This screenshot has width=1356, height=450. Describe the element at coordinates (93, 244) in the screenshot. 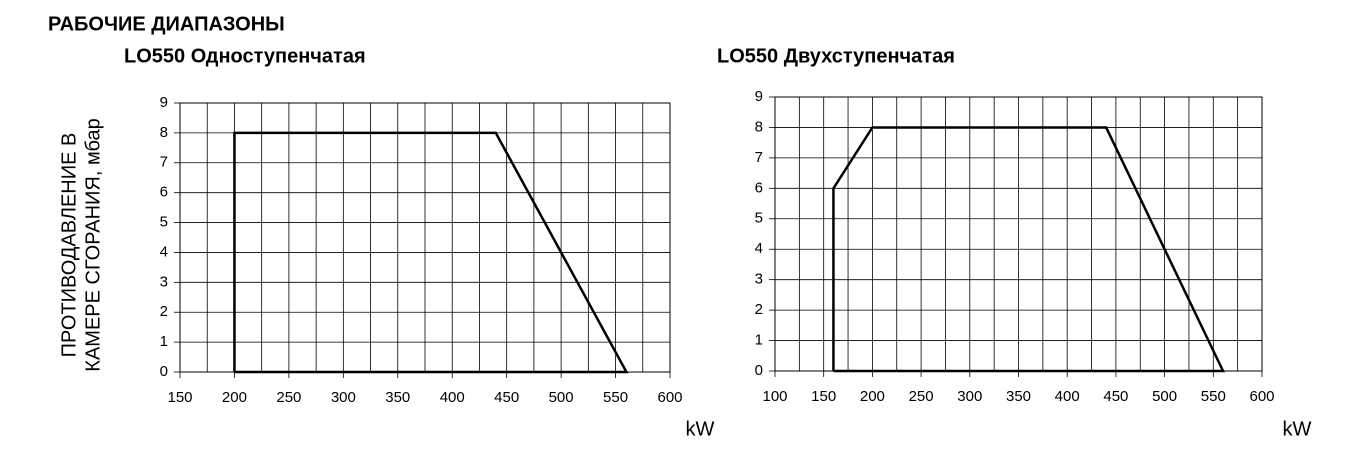

I see `y-axis-label: КАМЕРЕ СГОРАНИЯ, мбар` at that location.